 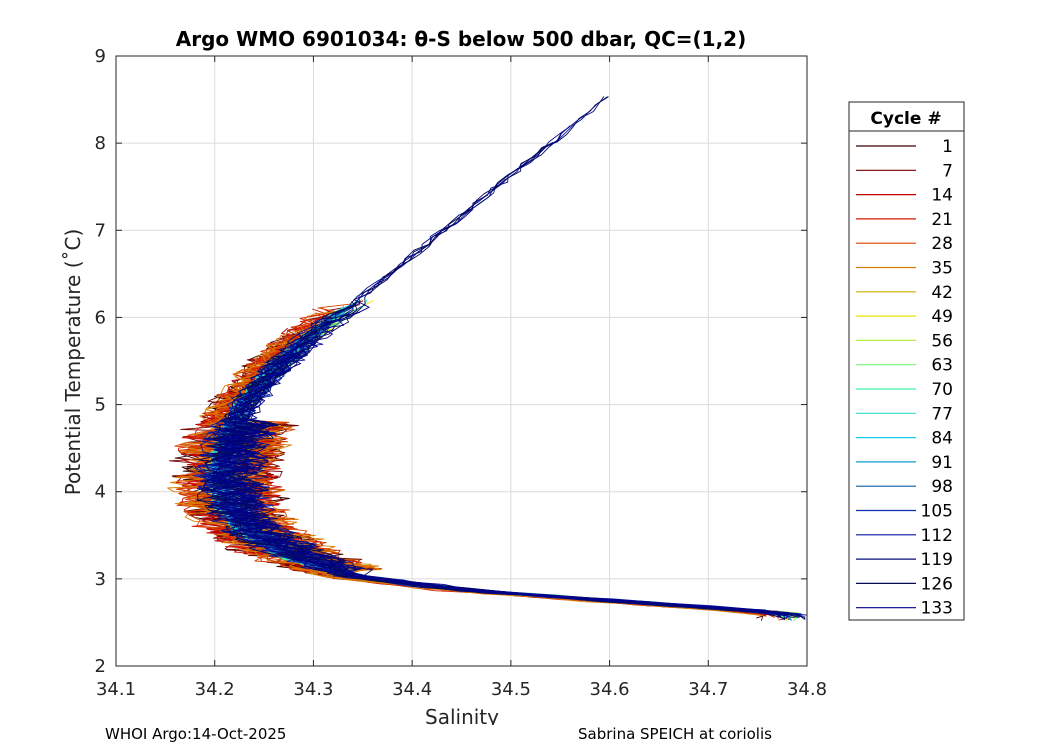 What do you see at coordinates (942, 341) in the screenshot?
I see `legend-entry-label: 56` at bounding box center [942, 341].